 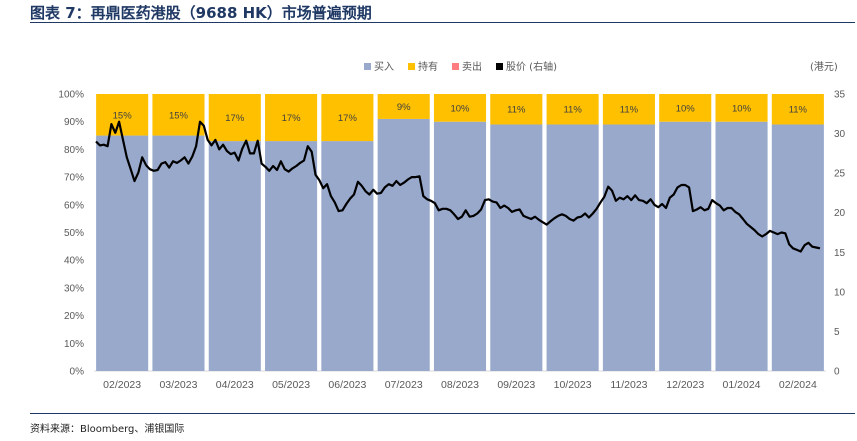 What do you see at coordinates (685, 385) in the screenshot?
I see `x-axis-tick: 12/2023` at bounding box center [685, 385].